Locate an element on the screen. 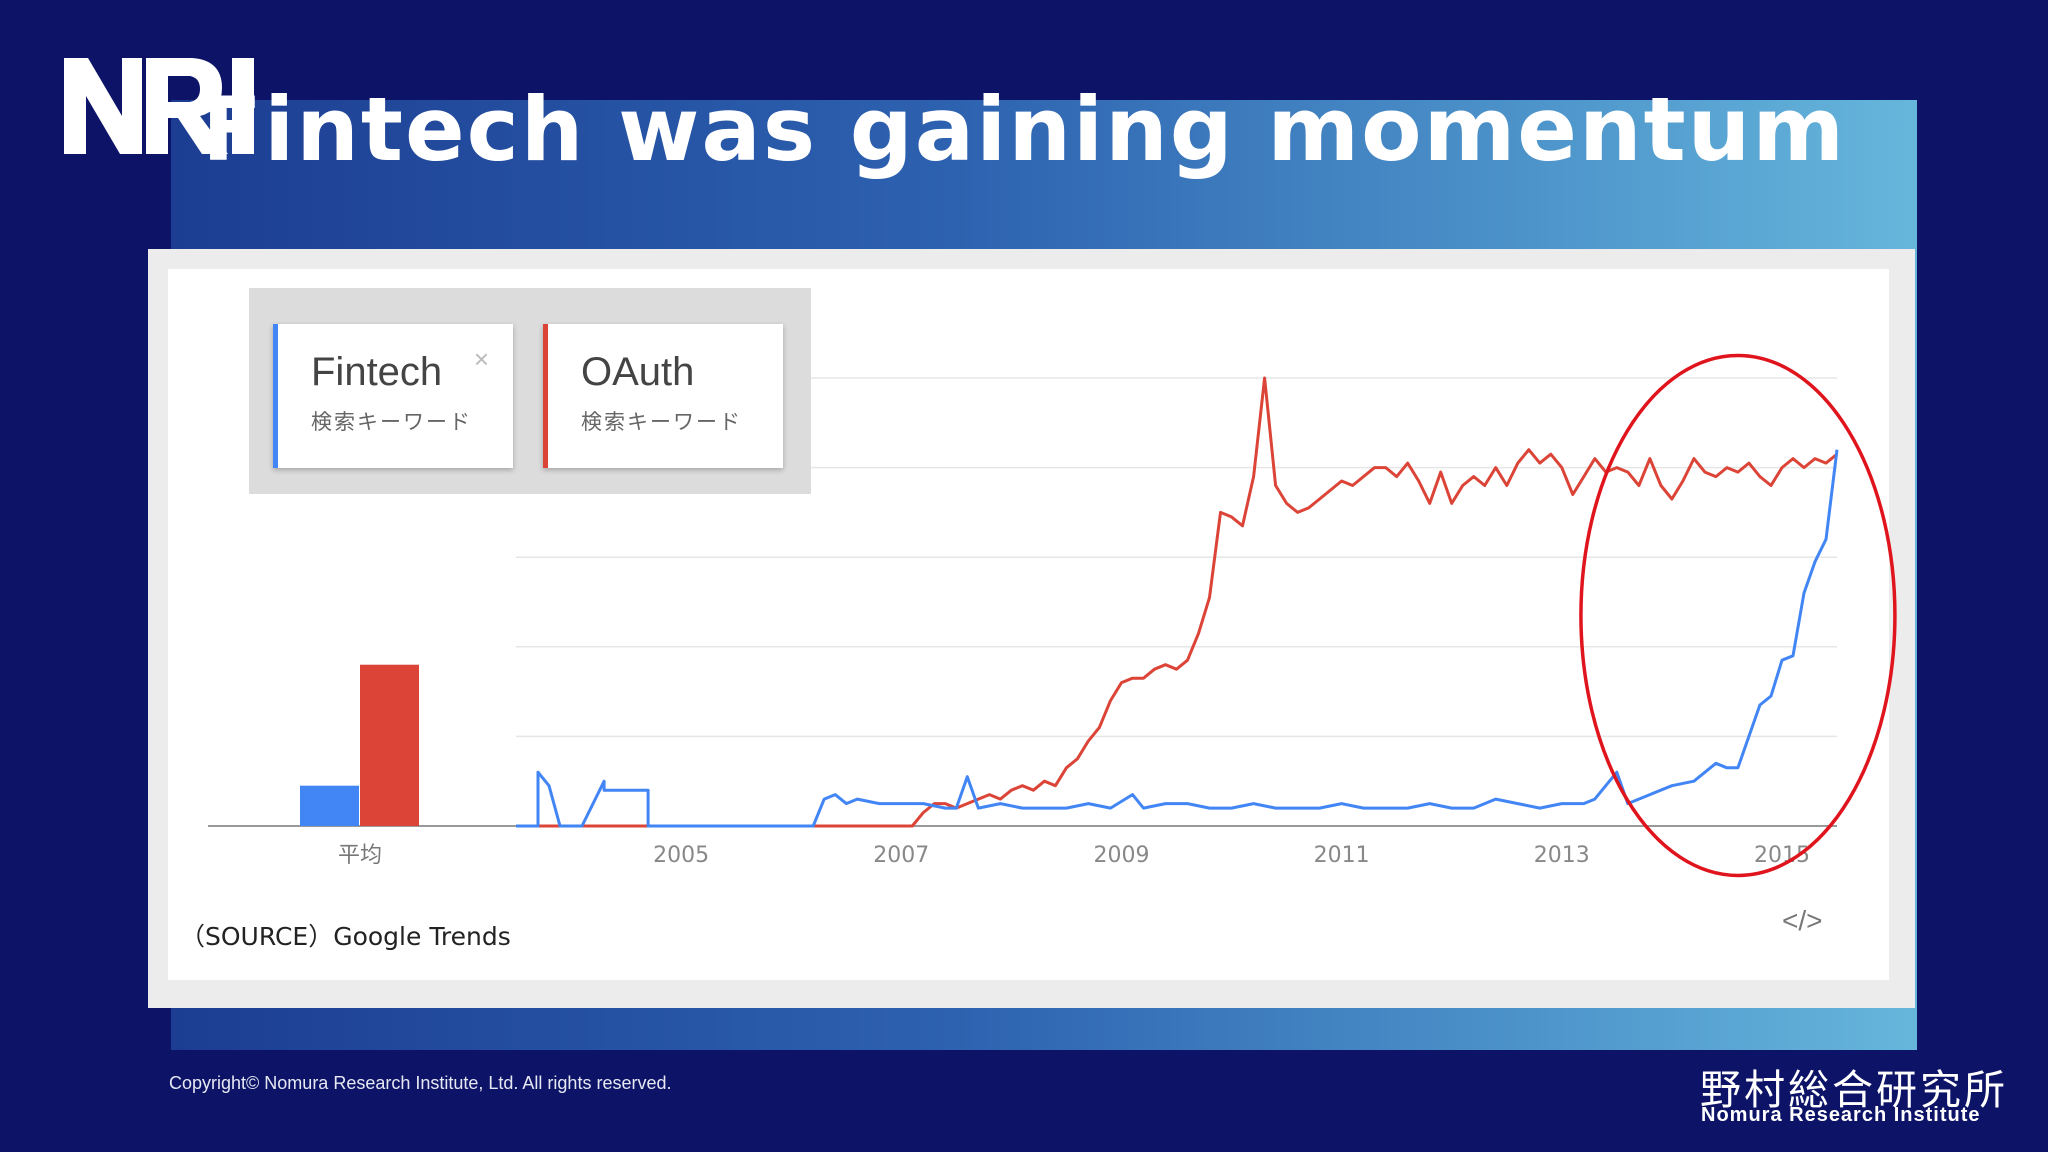 The height and width of the screenshot is (1152, 2048). embed-code-icon: </> is located at coordinates (1802, 920).